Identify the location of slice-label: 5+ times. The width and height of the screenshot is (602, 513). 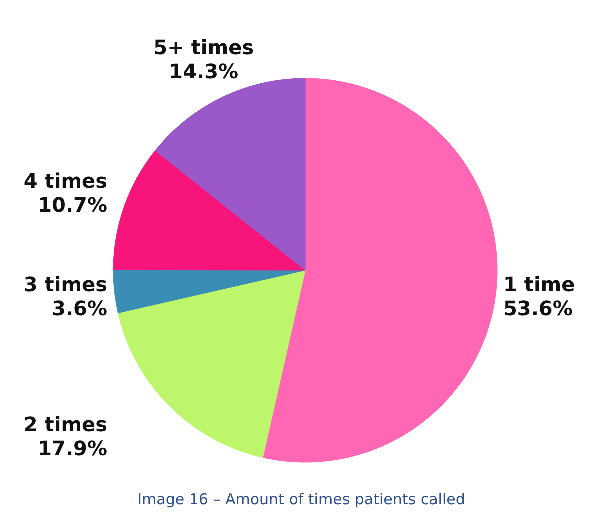
(204, 47).